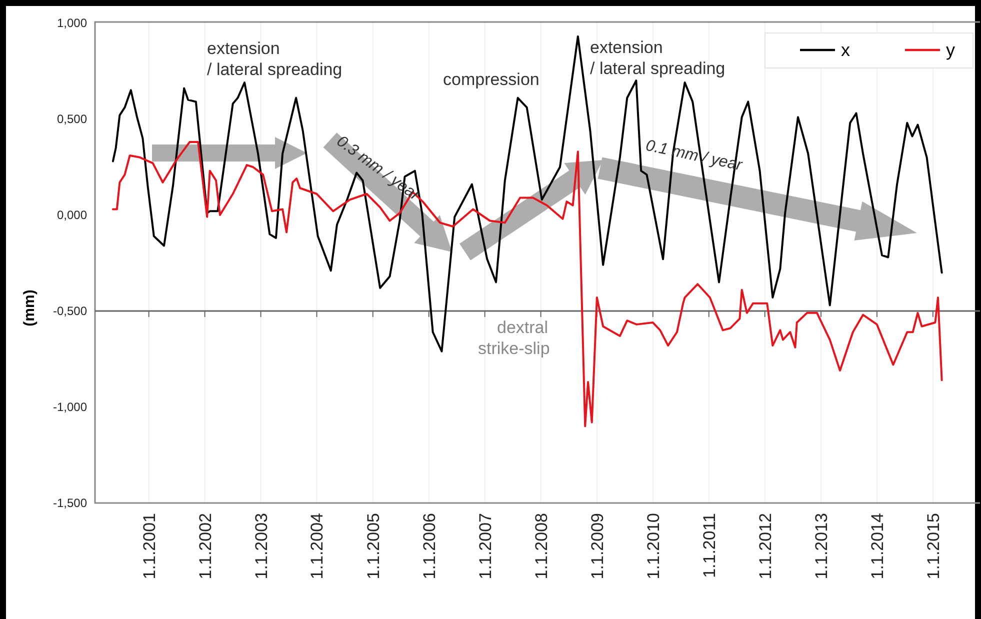 Image resolution: width=981 pixels, height=619 pixels. I want to click on x-tick-label: 1.1.2002, so click(205, 546).